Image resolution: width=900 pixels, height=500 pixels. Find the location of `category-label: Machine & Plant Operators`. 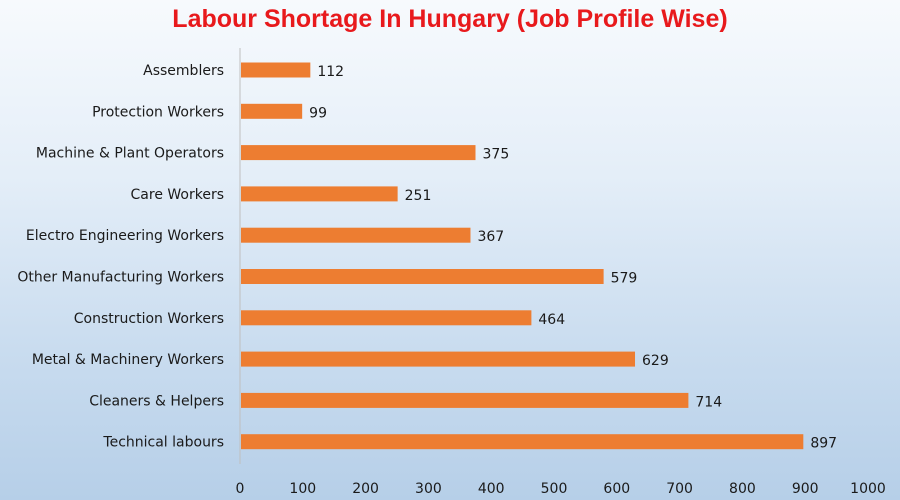

category-label: Machine & Plant Operators is located at coordinates (130, 154).